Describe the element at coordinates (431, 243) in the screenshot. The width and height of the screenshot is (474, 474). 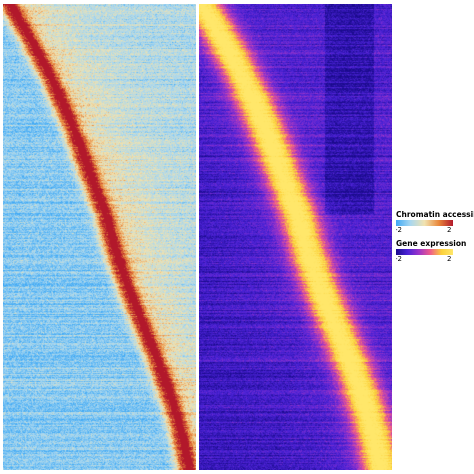
I see `expression-legend-title: Gene expression` at that location.